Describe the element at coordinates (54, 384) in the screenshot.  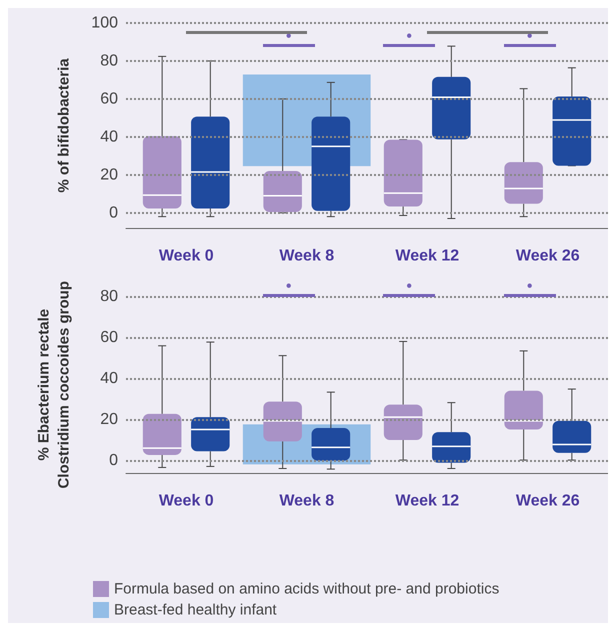
I see `y-axis-title: % Ebacterium rectale Clostridium coccoides group` at that location.